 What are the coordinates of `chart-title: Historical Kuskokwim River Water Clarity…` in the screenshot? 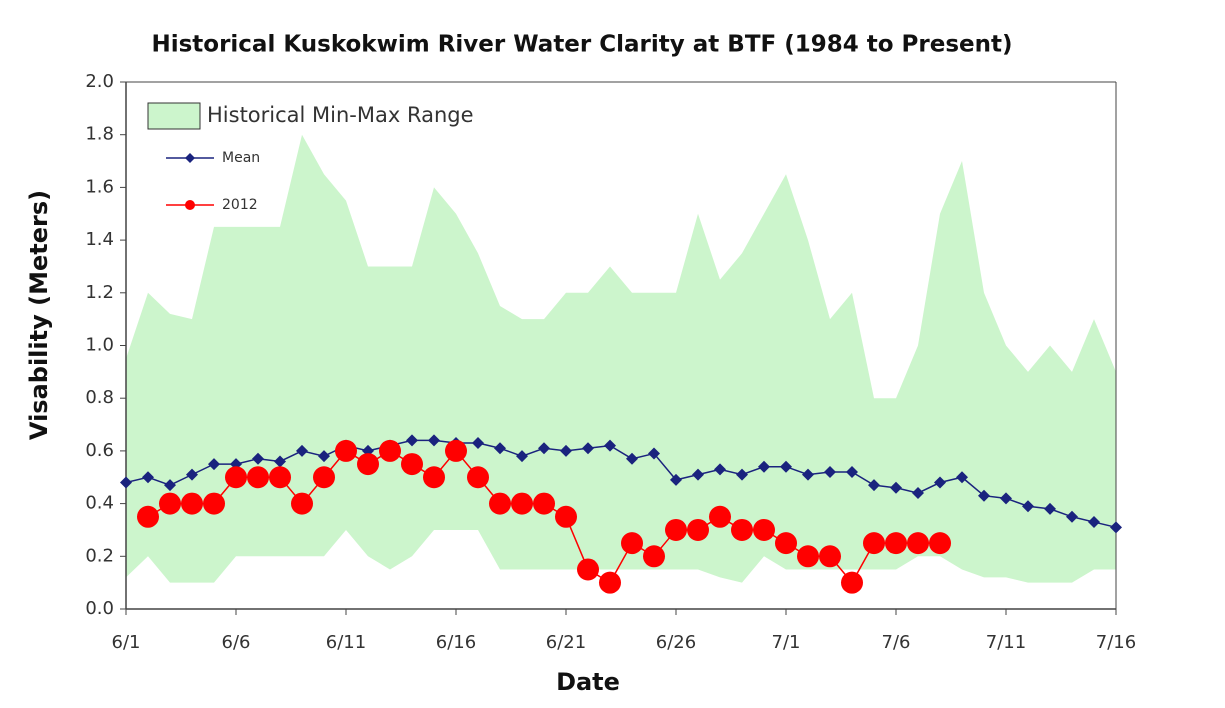 It's located at (581, 45).